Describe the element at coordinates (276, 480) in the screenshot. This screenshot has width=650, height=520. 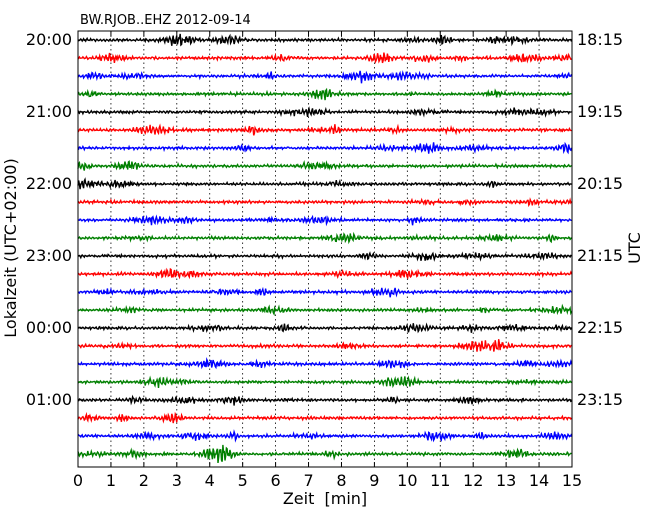
I see `x-tick-label: 6` at that location.